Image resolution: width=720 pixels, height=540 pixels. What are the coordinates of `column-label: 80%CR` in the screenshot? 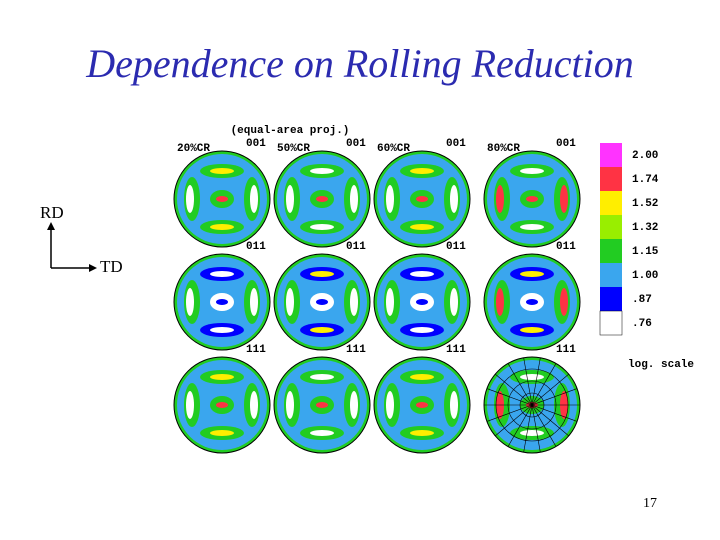 It's located at (503, 149).